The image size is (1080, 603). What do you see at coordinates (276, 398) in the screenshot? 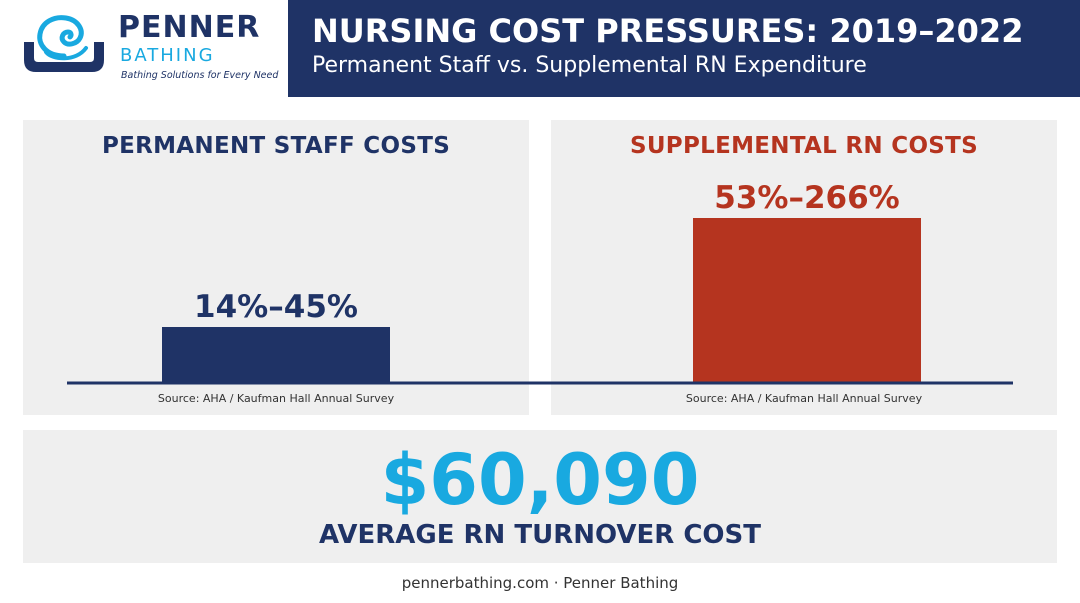
I see `permanent-source-note: Source: AHA / Kaufman Hall Annual Survey` at bounding box center [276, 398].